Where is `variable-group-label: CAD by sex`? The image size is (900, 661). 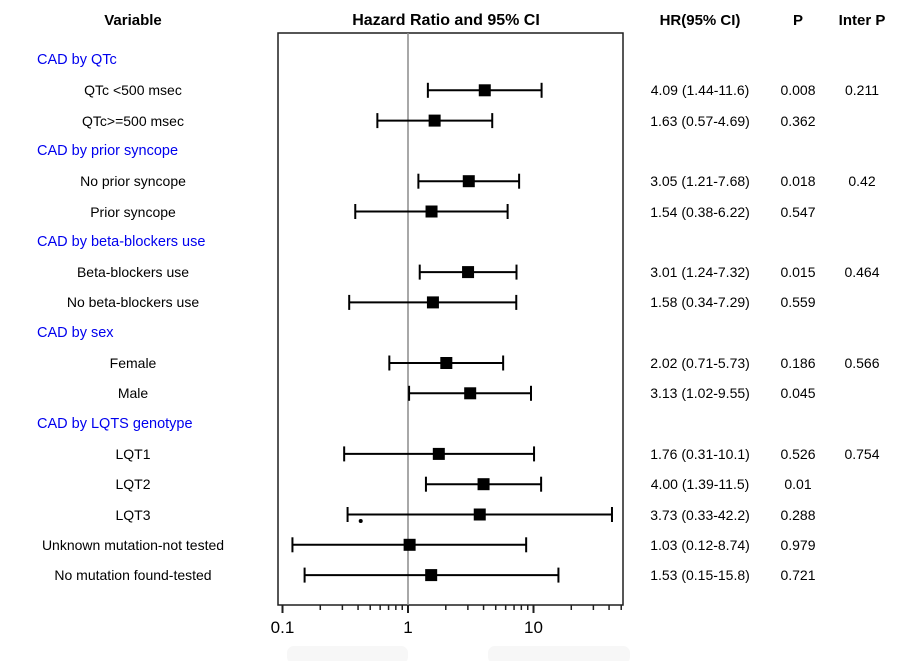 variable-group-label: CAD by sex is located at coordinates (75, 332).